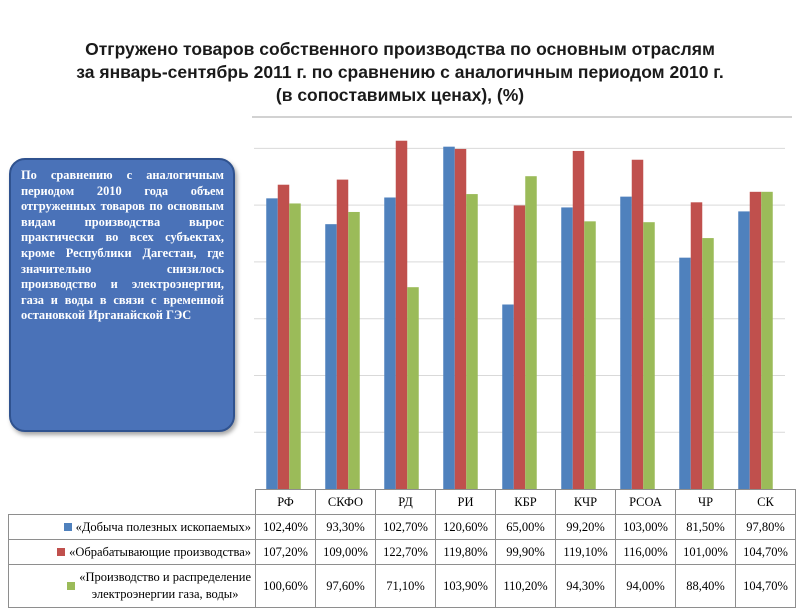  Describe the element at coordinates (160, 551) in the screenshot. I see `legend-label: «Обрабатывающие производства»` at that location.